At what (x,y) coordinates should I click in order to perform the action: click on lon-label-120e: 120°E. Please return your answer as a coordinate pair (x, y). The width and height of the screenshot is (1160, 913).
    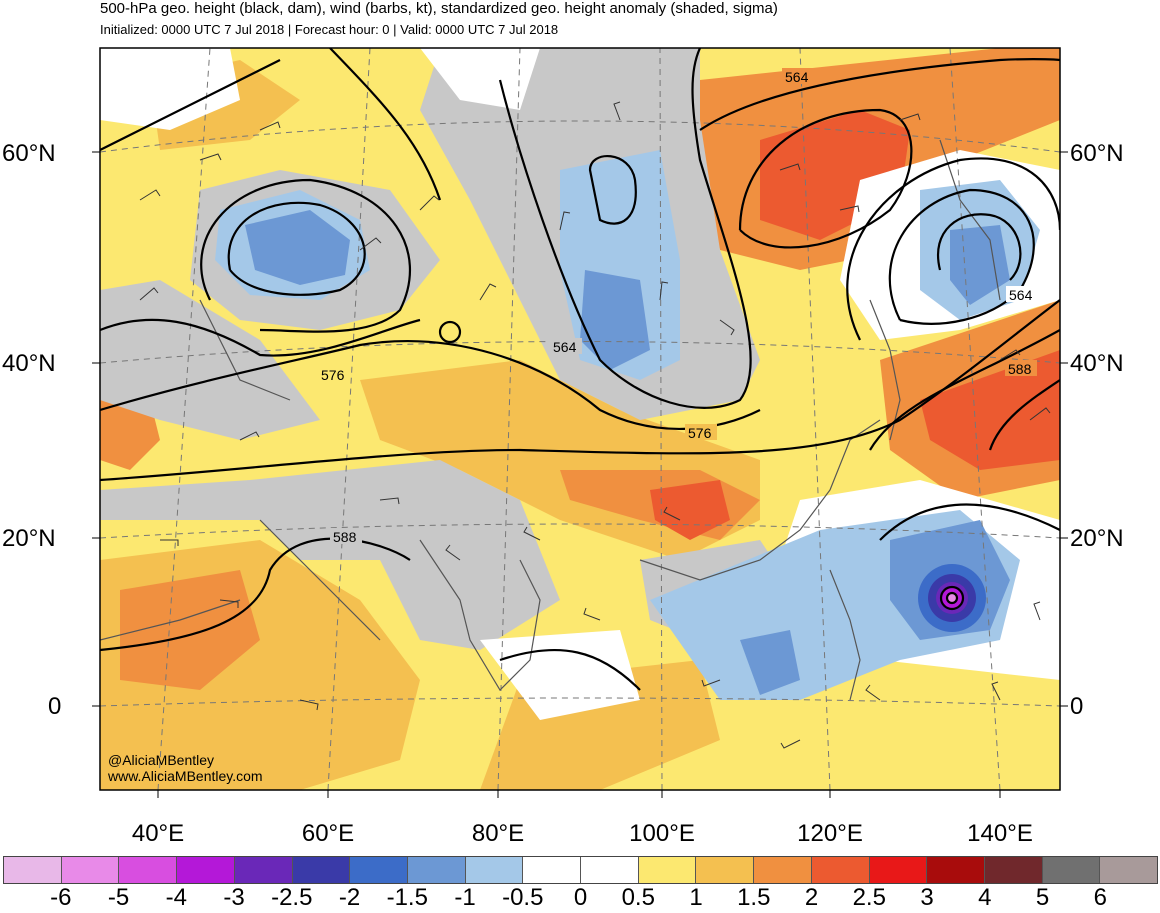
    Looking at the image, I should click on (830, 833).